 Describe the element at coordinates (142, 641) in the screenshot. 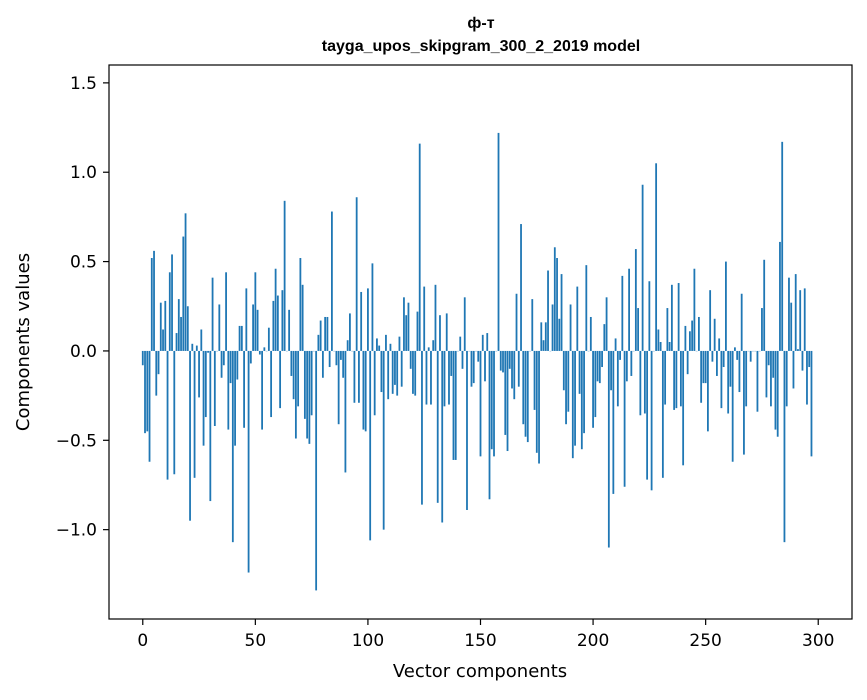

I see `x-tick-label: 0` at that location.